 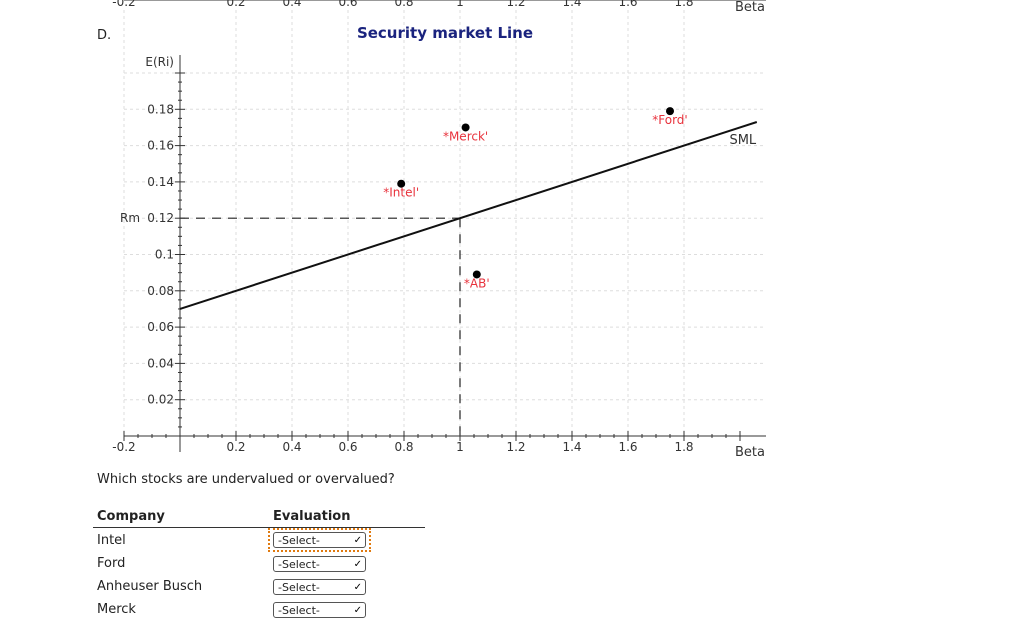 What do you see at coordinates (160, 400) in the screenshot?
I see `y-tick-label: 0.02` at bounding box center [160, 400].